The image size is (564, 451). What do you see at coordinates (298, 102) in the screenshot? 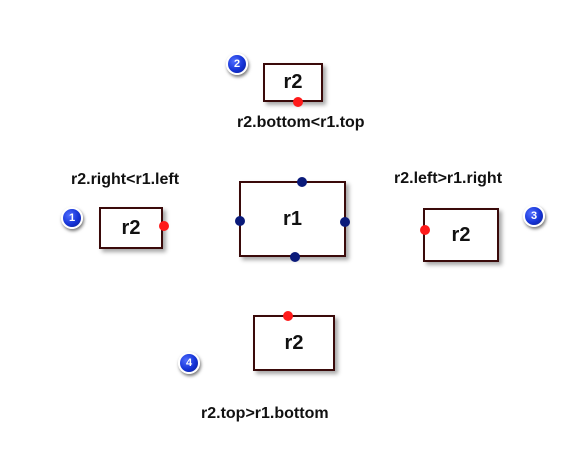
I see `case-2-r2-bottom-dot` at bounding box center [298, 102].